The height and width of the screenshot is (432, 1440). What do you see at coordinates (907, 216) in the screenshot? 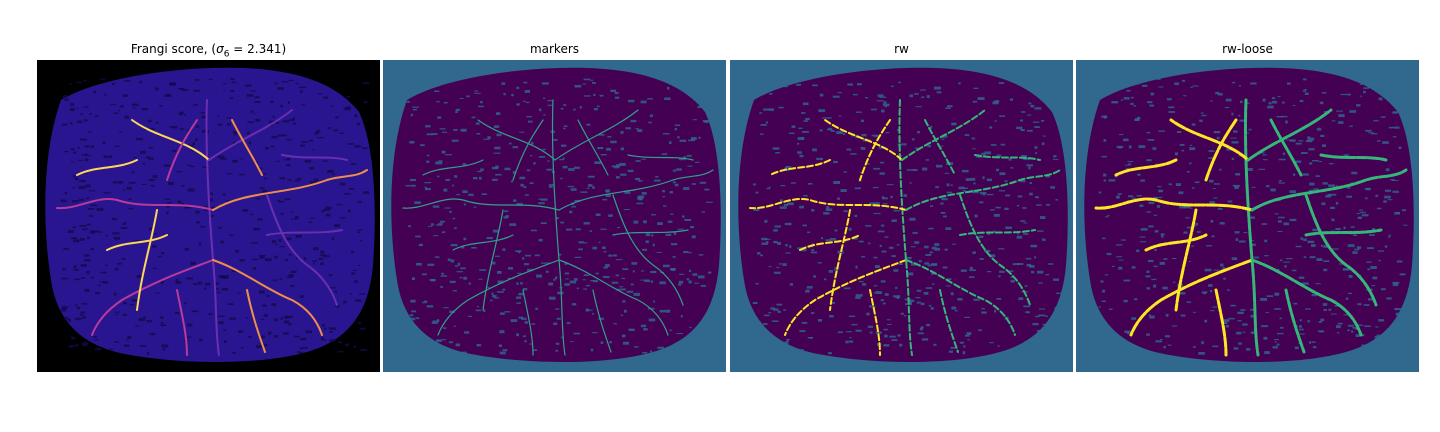
I see `tissue-texture` at bounding box center [907, 216].